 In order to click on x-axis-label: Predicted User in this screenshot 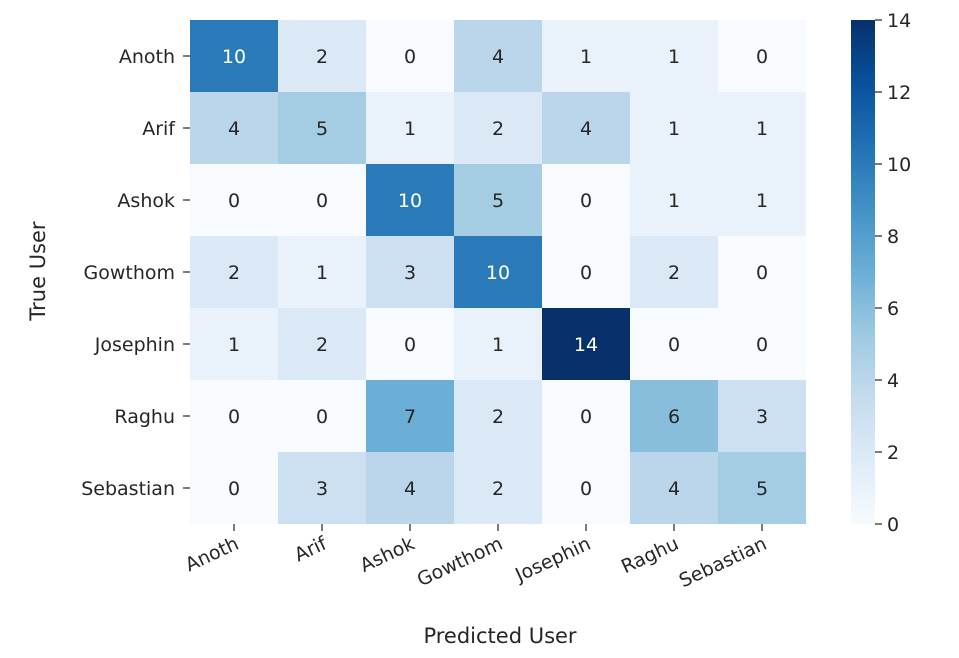, I will do `click(499, 636)`.